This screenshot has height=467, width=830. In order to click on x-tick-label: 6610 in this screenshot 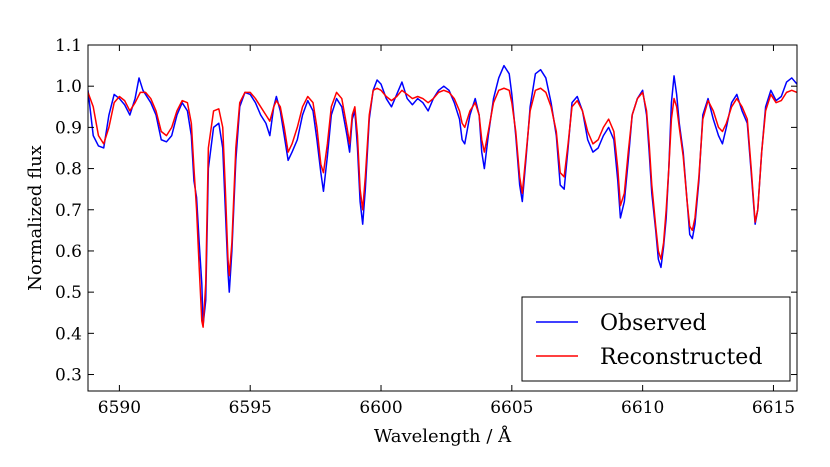, I will do `click(642, 408)`.